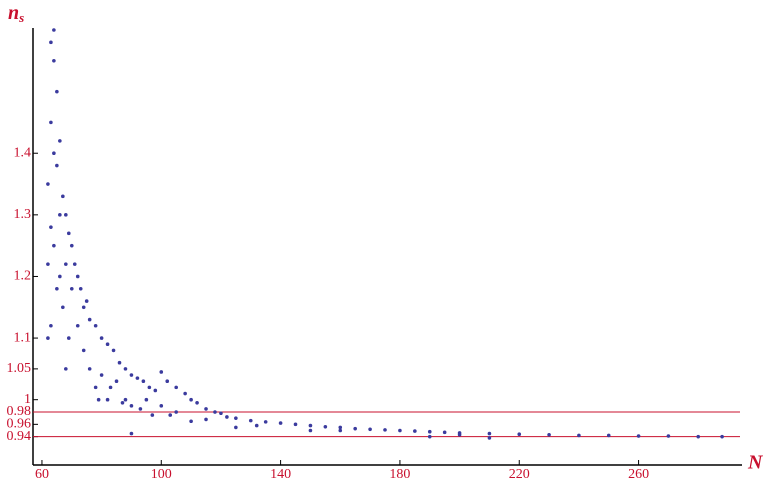 The height and width of the screenshot is (482, 763). What do you see at coordinates (755, 463) in the screenshot?
I see `x-axis-title: N` at bounding box center [755, 463].